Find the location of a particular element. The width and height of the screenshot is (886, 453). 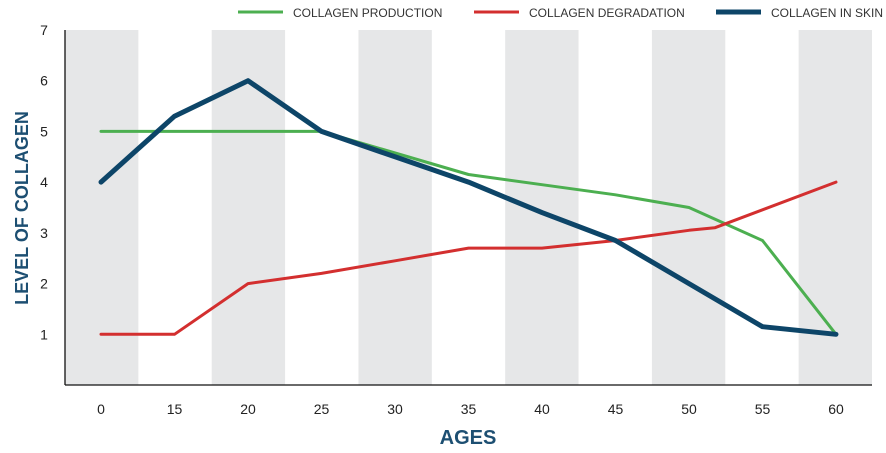

legend-label: COLLAGEN PRODUCTION is located at coordinates (367, 13).